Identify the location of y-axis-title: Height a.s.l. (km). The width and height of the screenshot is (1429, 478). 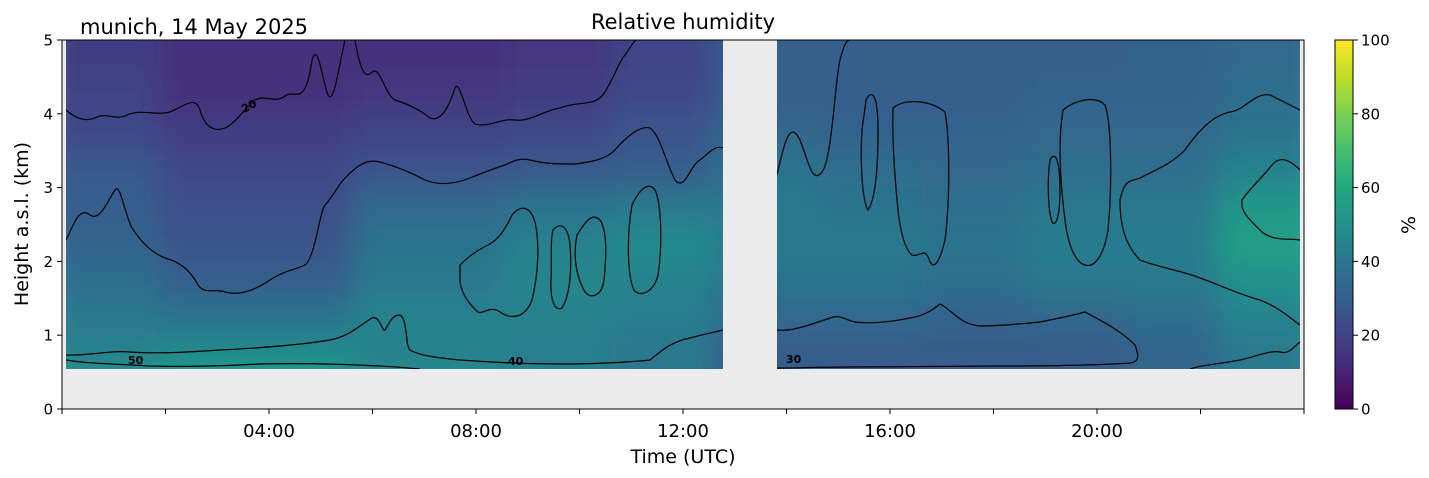
(22, 224).